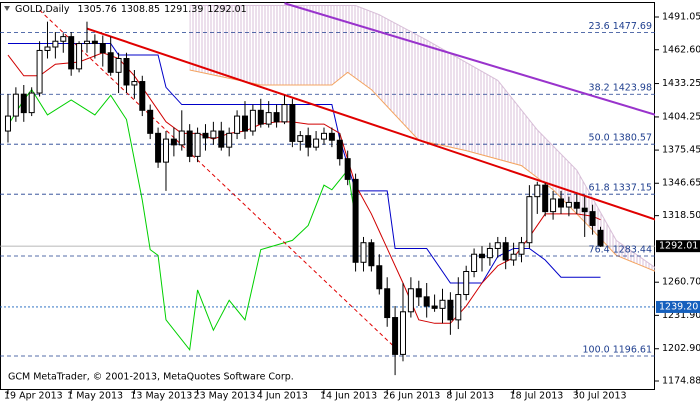 The width and height of the screenshot is (700, 406). I want to click on symbol: GOLD,Daily, so click(42, 9).